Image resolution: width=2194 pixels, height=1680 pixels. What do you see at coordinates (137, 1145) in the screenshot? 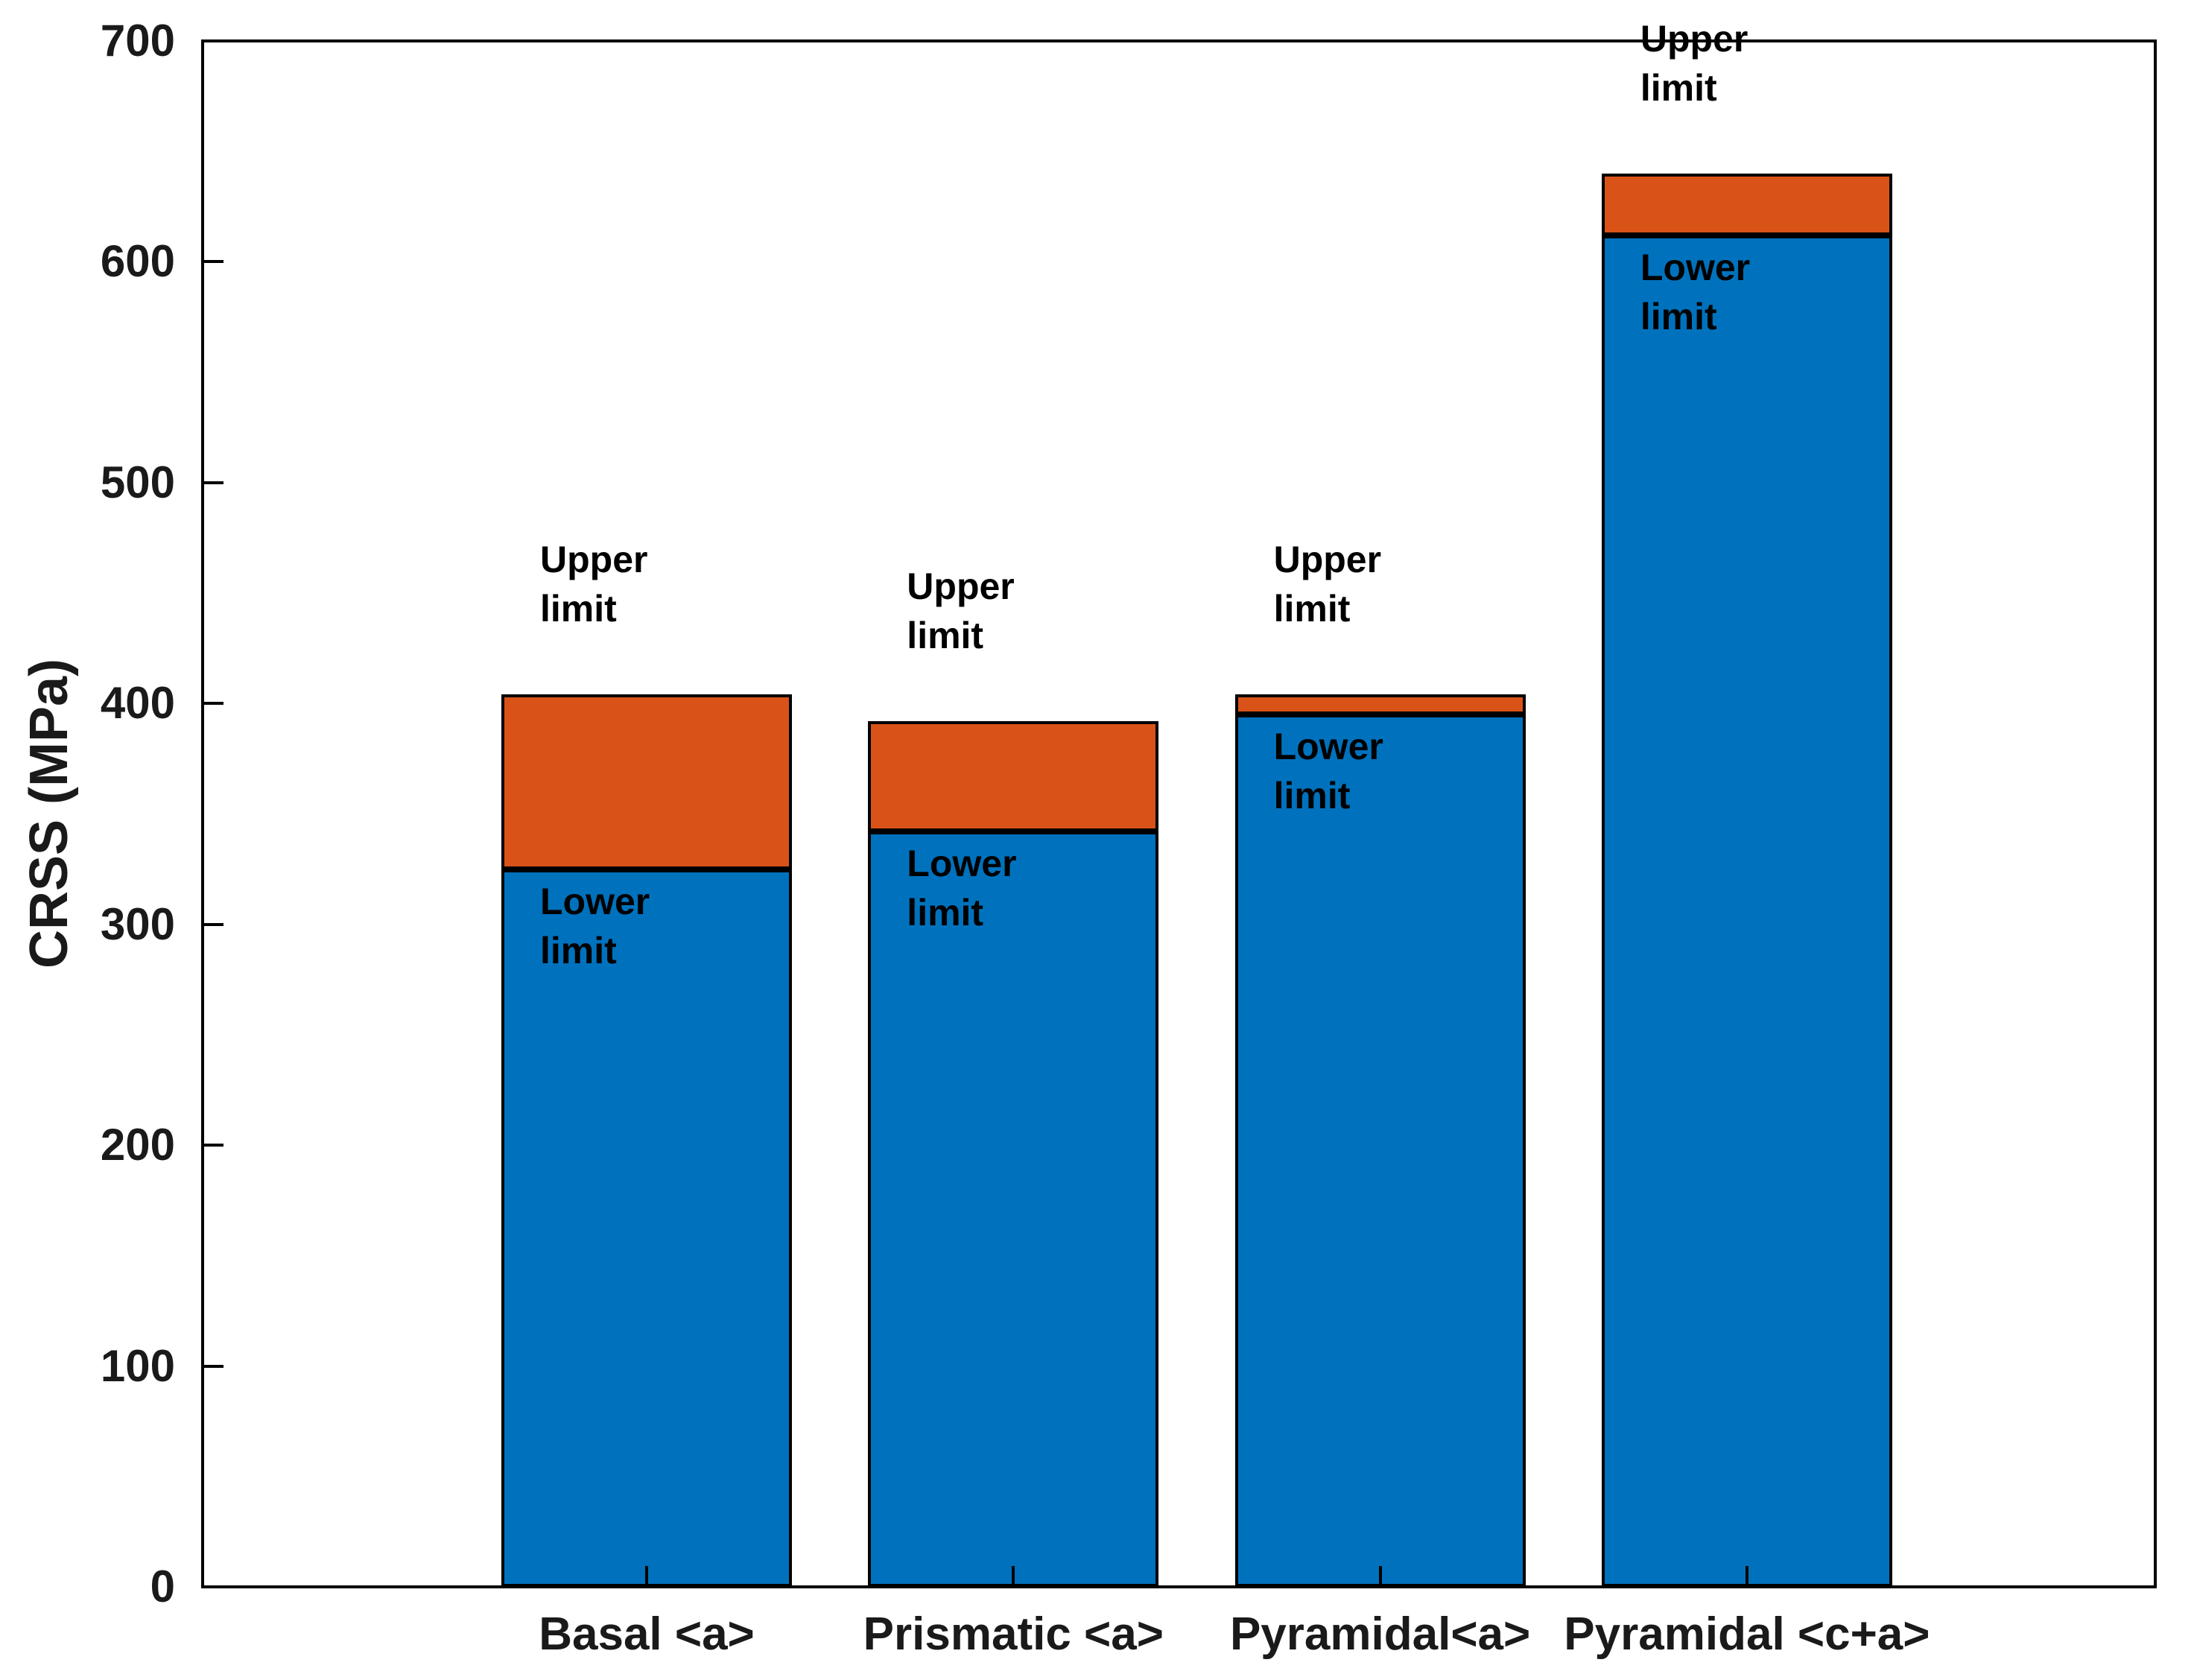
I see `y-tick-label: 200` at bounding box center [137, 1145].